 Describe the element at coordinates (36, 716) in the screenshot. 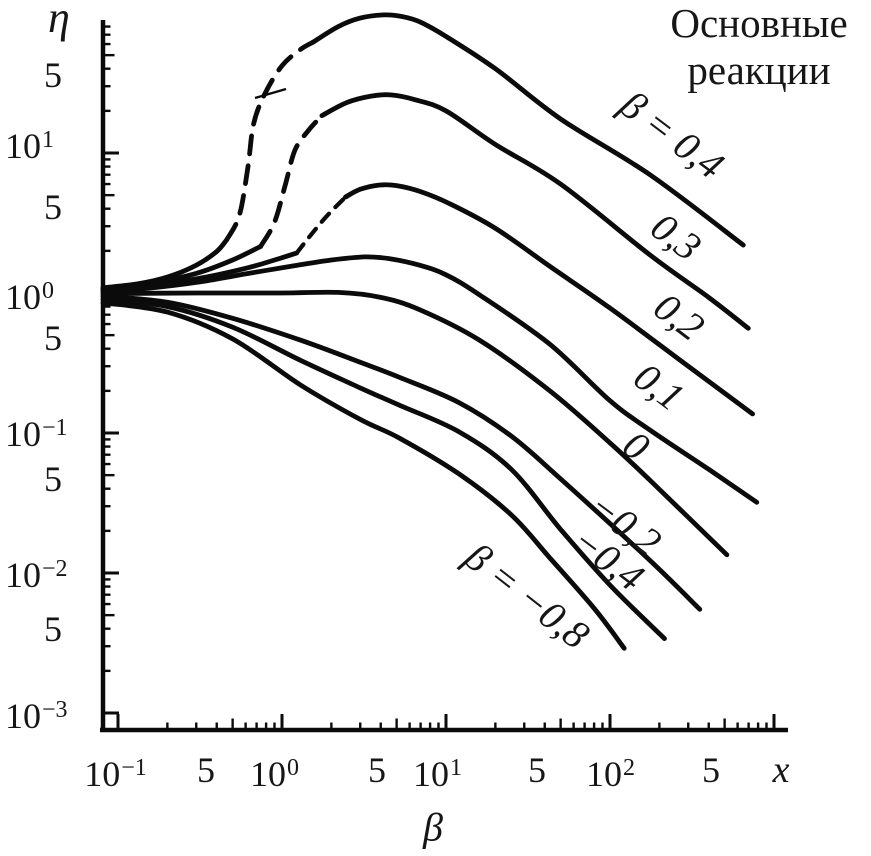

I see `y-tick-label-9: 10⁻³` at that location.